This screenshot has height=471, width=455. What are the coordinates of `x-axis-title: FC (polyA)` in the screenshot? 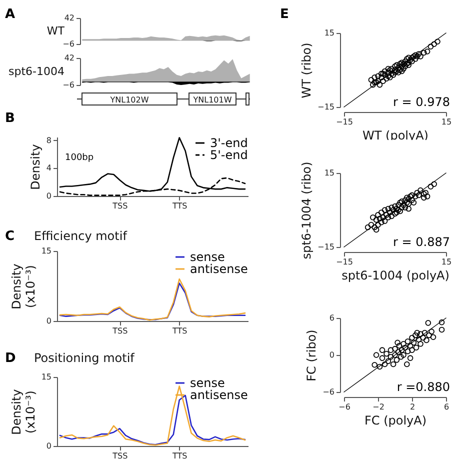 It's located at (395, 421).